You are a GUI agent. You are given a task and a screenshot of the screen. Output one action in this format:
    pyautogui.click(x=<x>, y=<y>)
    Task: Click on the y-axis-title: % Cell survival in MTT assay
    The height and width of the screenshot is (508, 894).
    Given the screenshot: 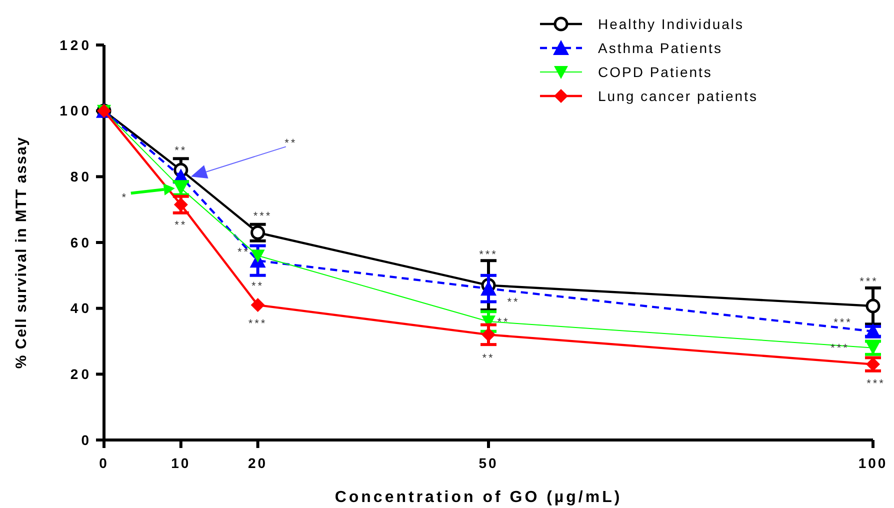 What is the action you would take?
    pyautogui.click(x=21, y=252)
    